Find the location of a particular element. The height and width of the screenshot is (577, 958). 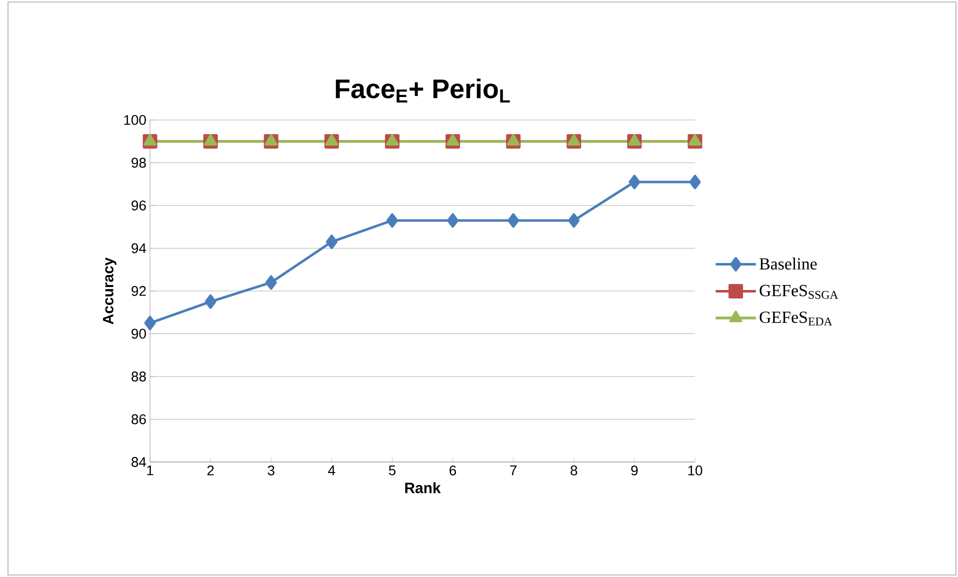

y-tick-label: 90 is located at coordinates (139, 333).